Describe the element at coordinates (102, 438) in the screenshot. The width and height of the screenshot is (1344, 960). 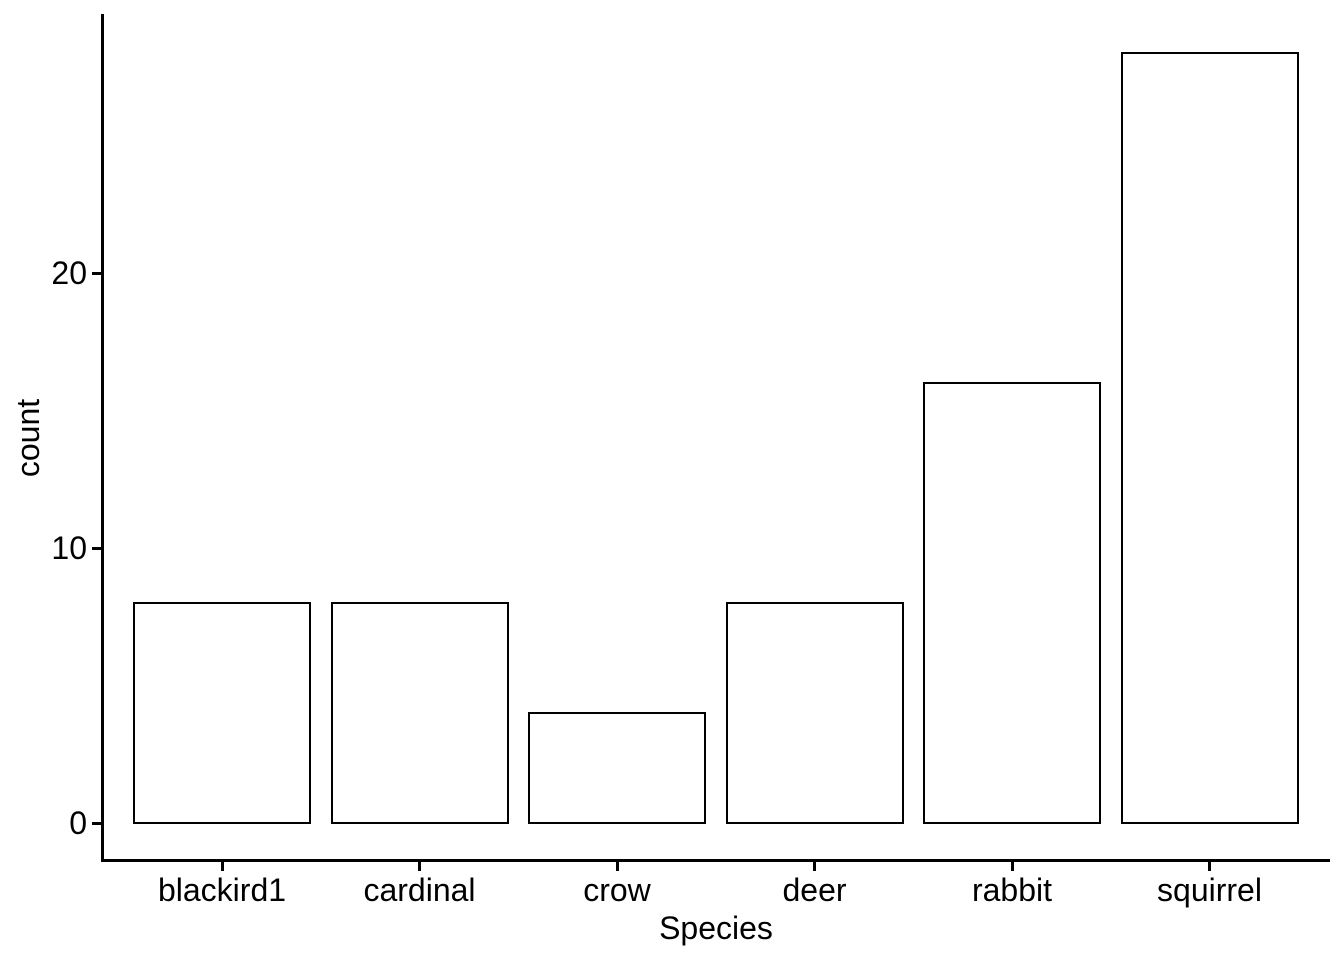
I see `y-axis-line` at that location.